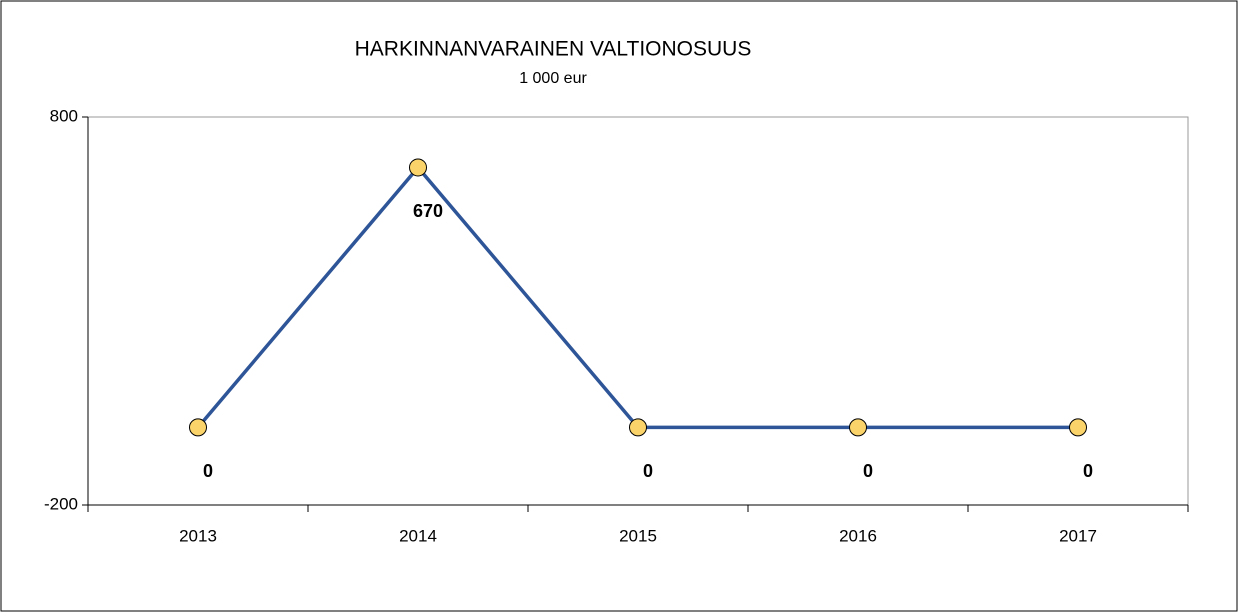 The image size is (1239, 613). What do you see at coordinates (1078, 535) in the screenshot?
I see `x-tick-label: 2017` at bounding box center [1078, 535].